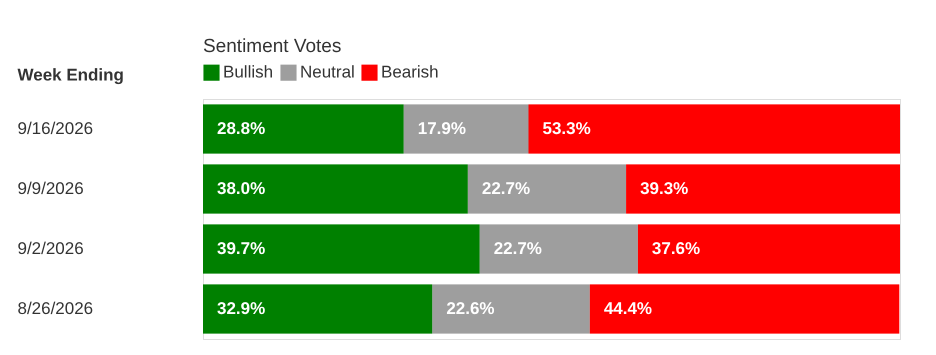  What do you see at coordinates (71, 75) in the screenshot?
I see `y-axis-title: Week Ending` at bounding box center [71, 75].